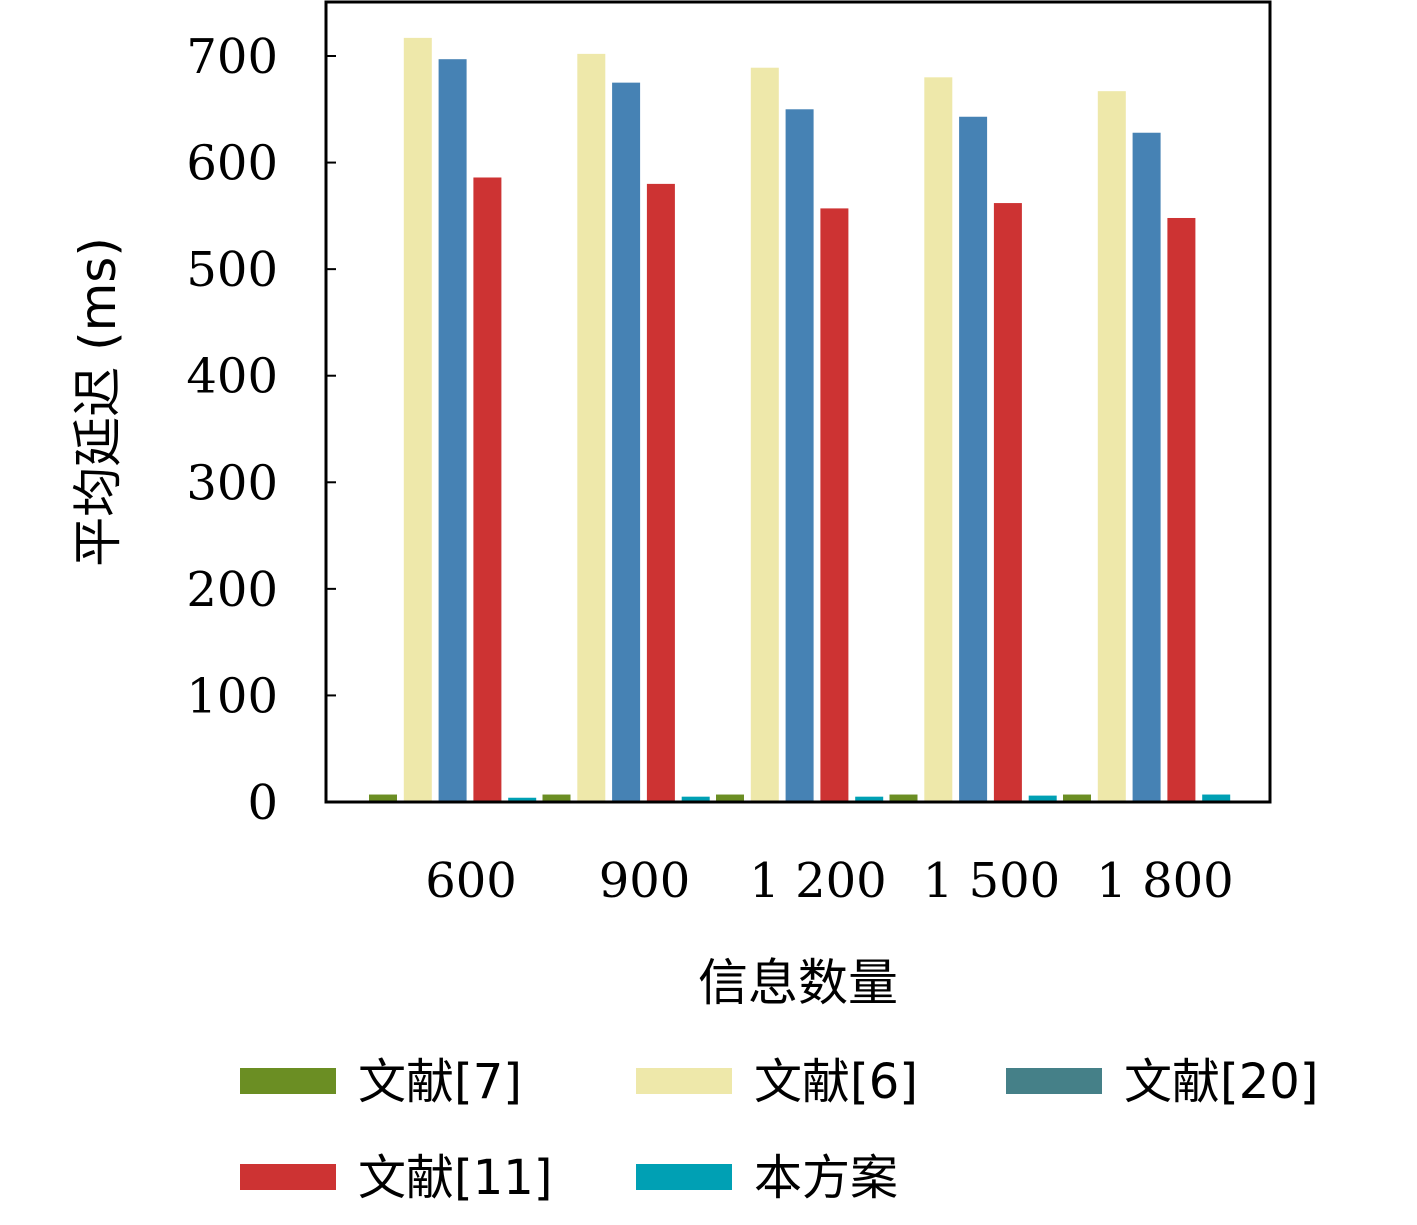  I want to click on y-tick-label: 200, so click(232, 590).